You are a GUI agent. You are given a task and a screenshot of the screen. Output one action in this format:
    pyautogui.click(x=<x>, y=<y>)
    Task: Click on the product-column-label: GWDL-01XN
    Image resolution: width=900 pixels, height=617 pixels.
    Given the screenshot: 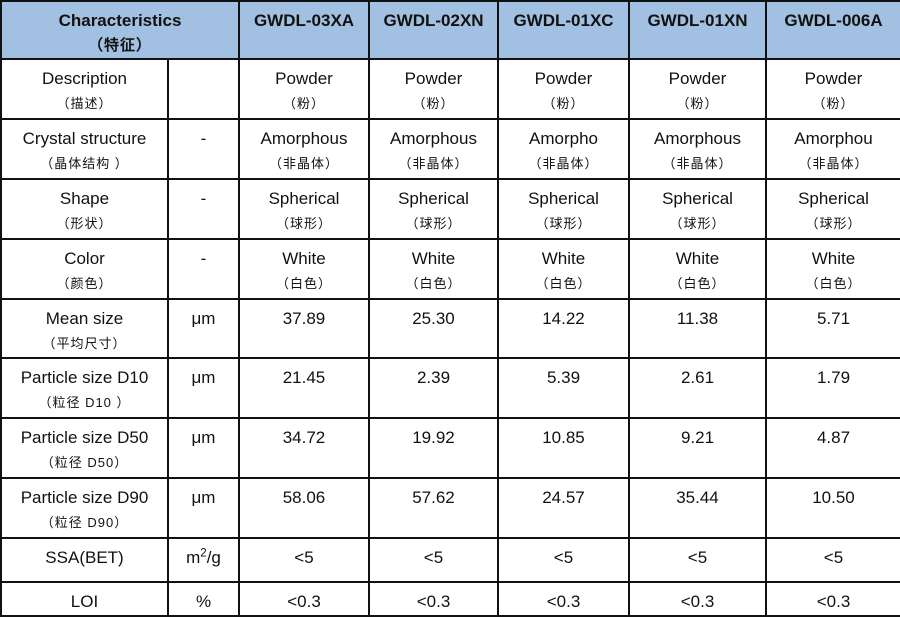 What is the action you would take?
    pyautogui.click(x=697, y=20)
    